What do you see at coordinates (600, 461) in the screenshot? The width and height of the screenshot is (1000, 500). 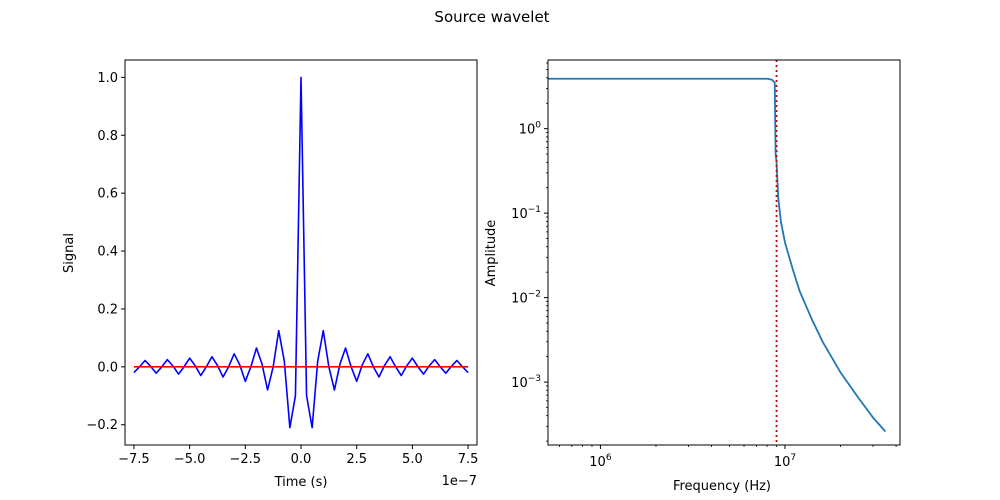 I see `right-x-tick-label: 10⁶` at bounding box center [600, 461].